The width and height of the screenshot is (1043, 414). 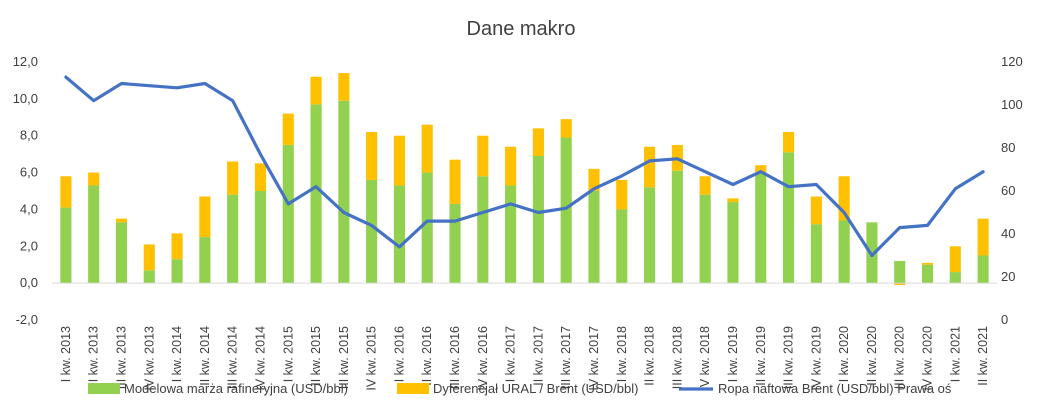 I want to click on right-tick-label: 0, so click(x=1004, y=319).